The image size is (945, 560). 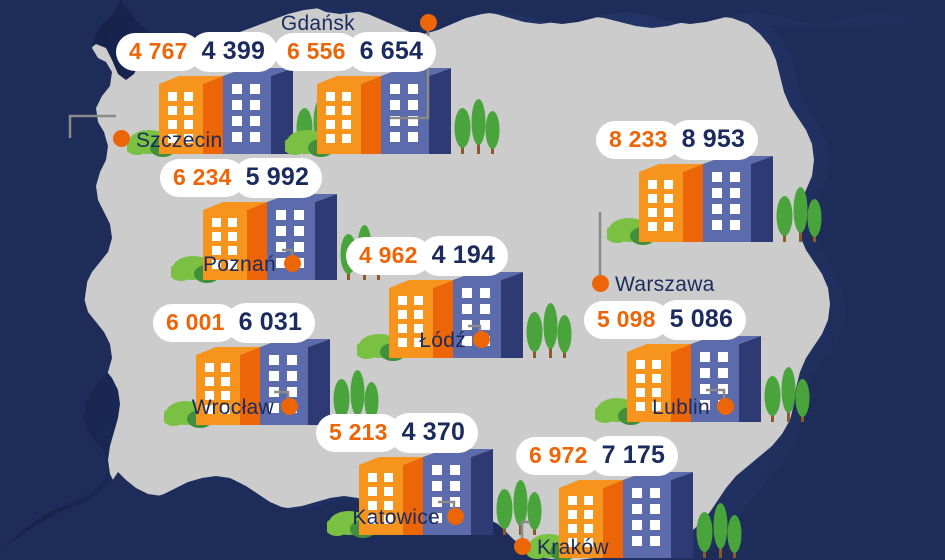 I want to click on city-dot-warszawa, so click(x=600, y=283).